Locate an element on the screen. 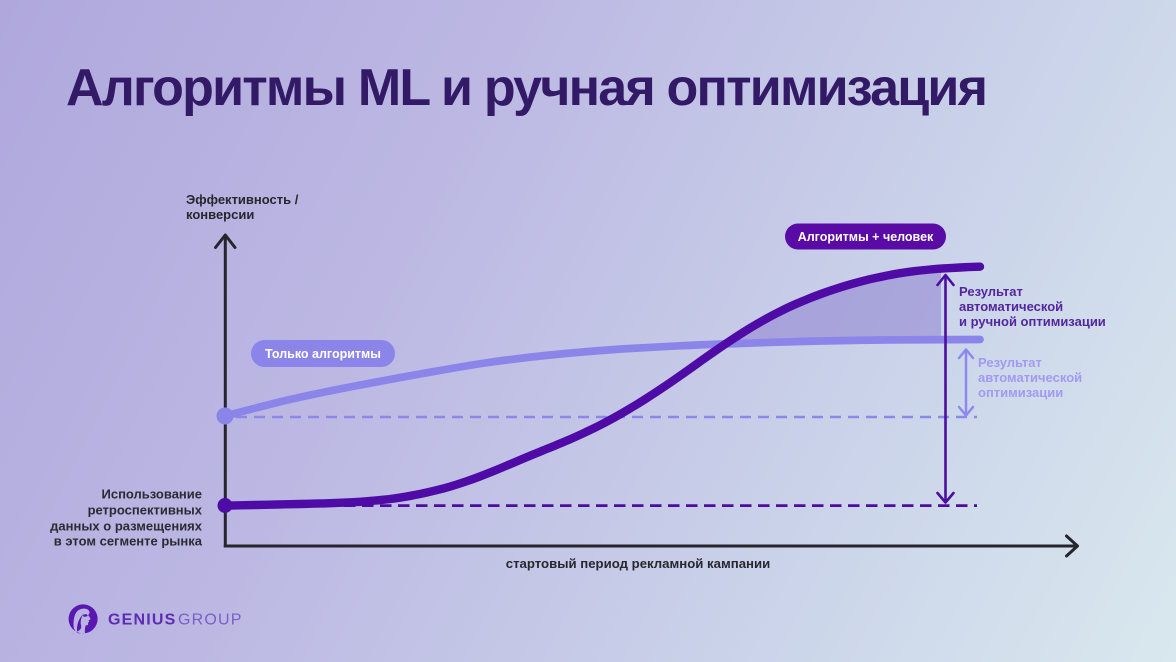 The height and width of the screenshot is (662, 1176). svg-text:стартовый период рекламной кам: стартовый период рекламной кампании is located at coordinates (638, 563).